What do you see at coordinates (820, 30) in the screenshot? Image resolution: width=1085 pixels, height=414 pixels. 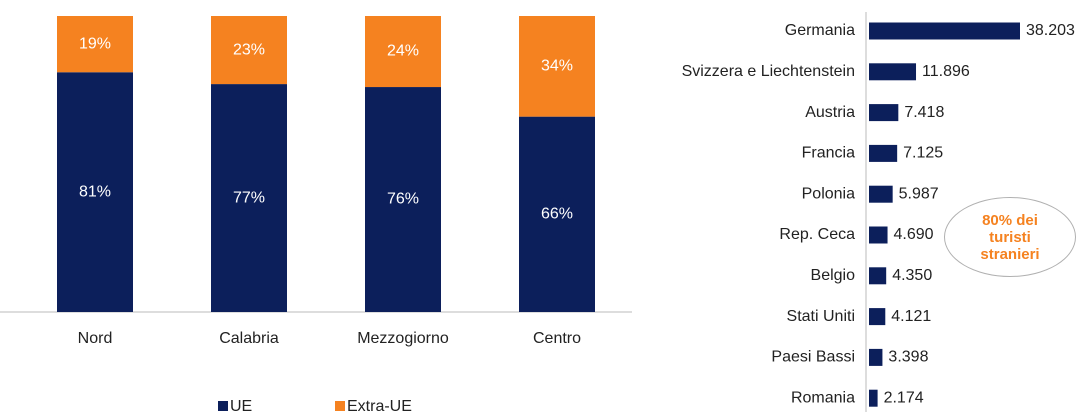 I see `y-tick-label: Germania` at bounding box center [820, 30].